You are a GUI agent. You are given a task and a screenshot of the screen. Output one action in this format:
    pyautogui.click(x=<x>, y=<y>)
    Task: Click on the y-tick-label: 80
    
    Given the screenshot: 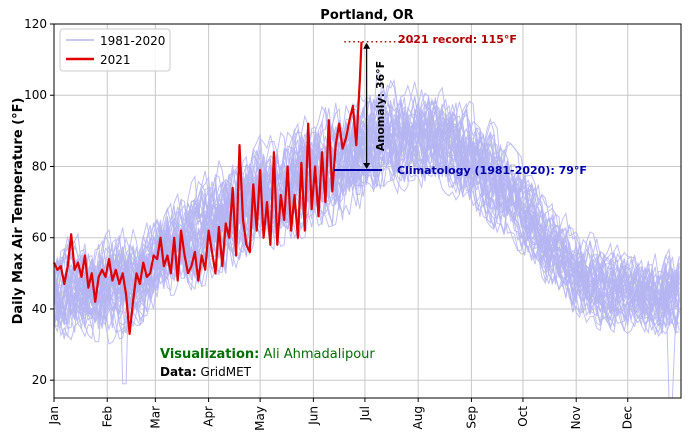 What is the action you would take?
    pyautogui.click(x=39, y=166)
    